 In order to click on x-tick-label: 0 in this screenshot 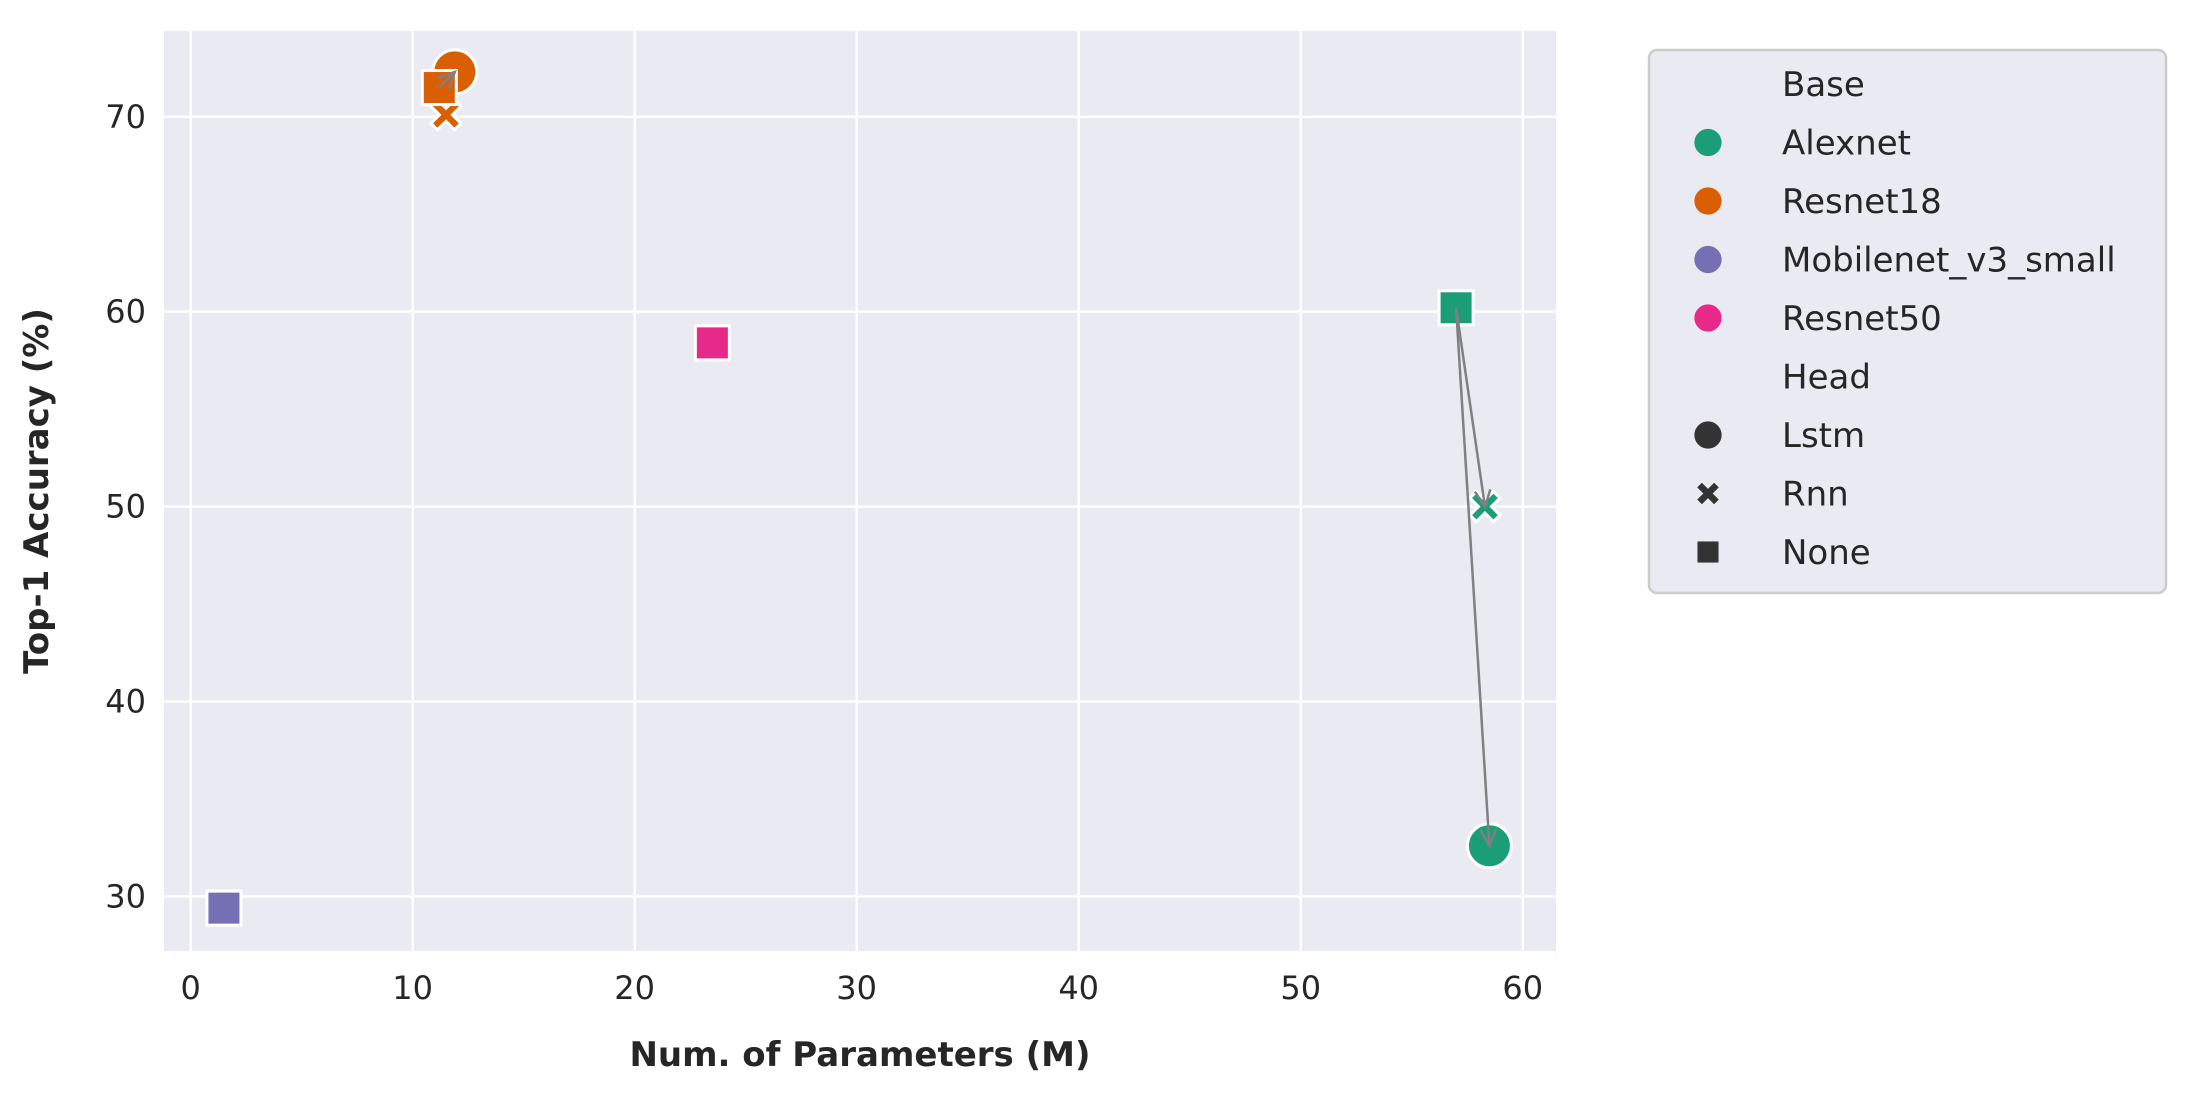, I will do `click(190, 988)`.